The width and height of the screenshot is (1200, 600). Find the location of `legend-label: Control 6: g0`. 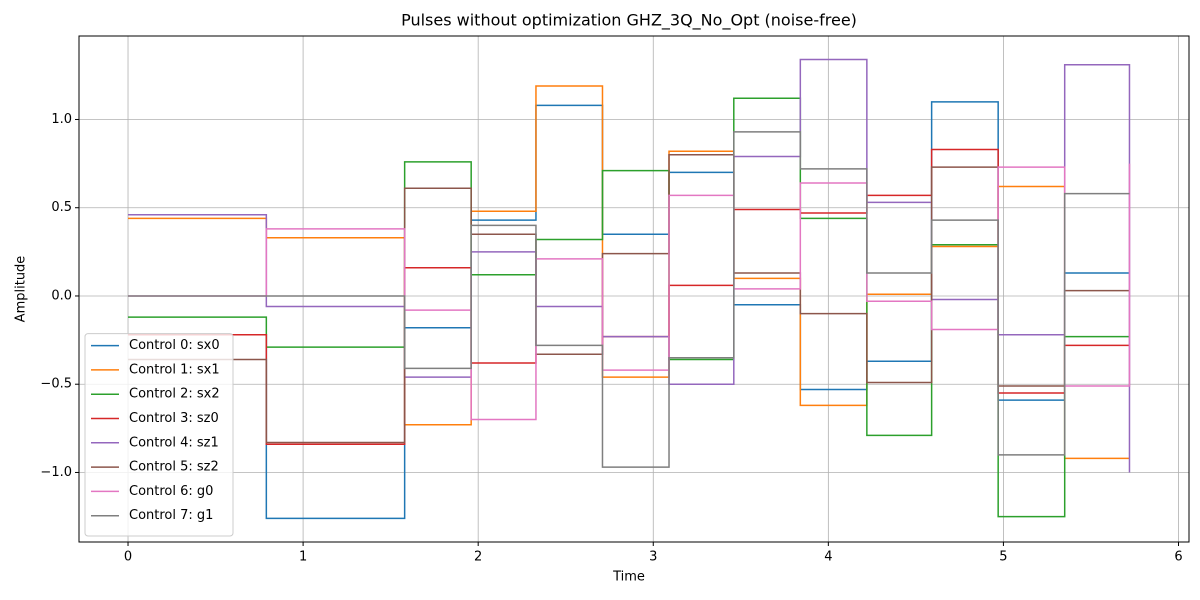

legend-label: Control 6: g0 is located at coordinates (171, 491).